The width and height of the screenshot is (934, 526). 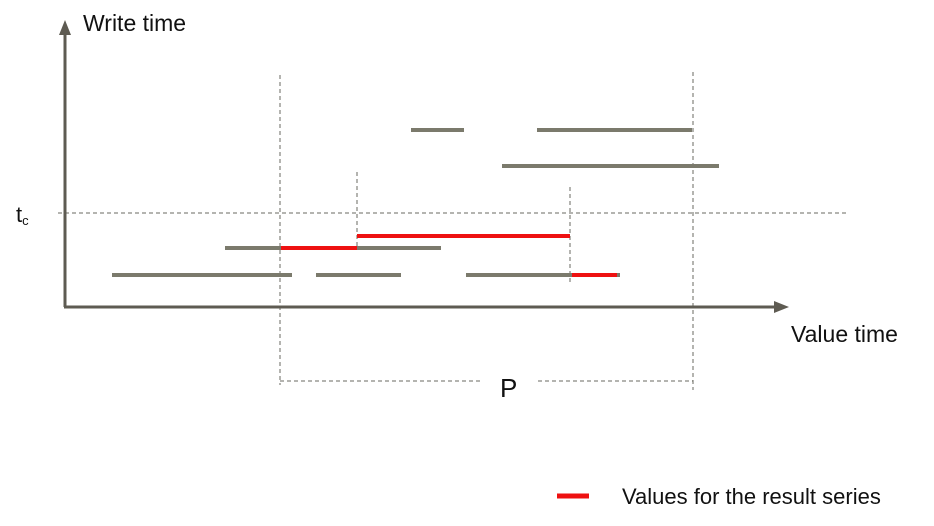 What do you see at coordinates (65, 27) in the screenshot?
I see `arrow-up-icon` at bounding box center [65, 27].